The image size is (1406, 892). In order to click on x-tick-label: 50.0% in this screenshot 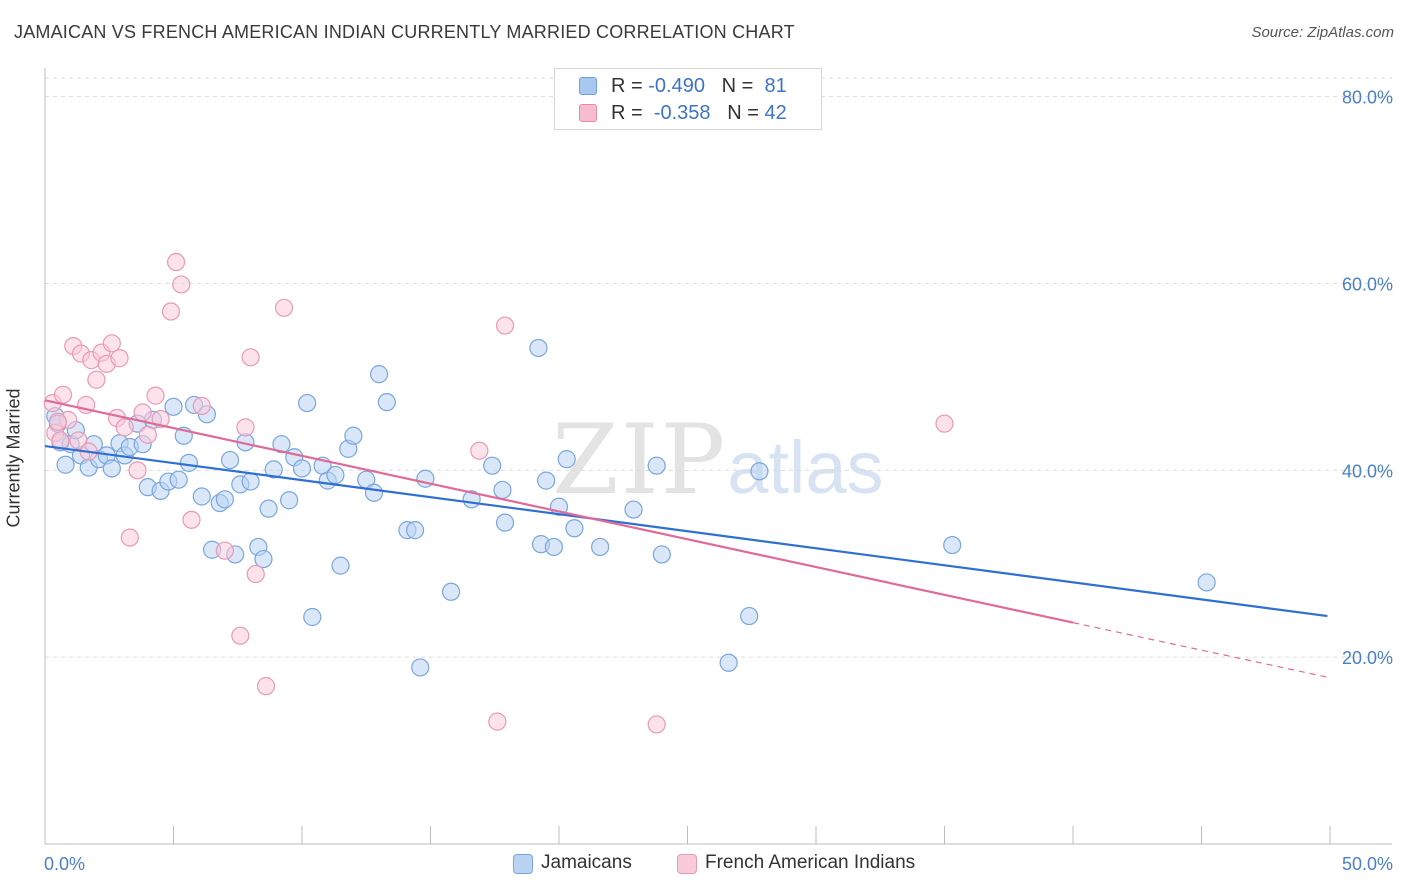, I will do `click(1367, 864)`.